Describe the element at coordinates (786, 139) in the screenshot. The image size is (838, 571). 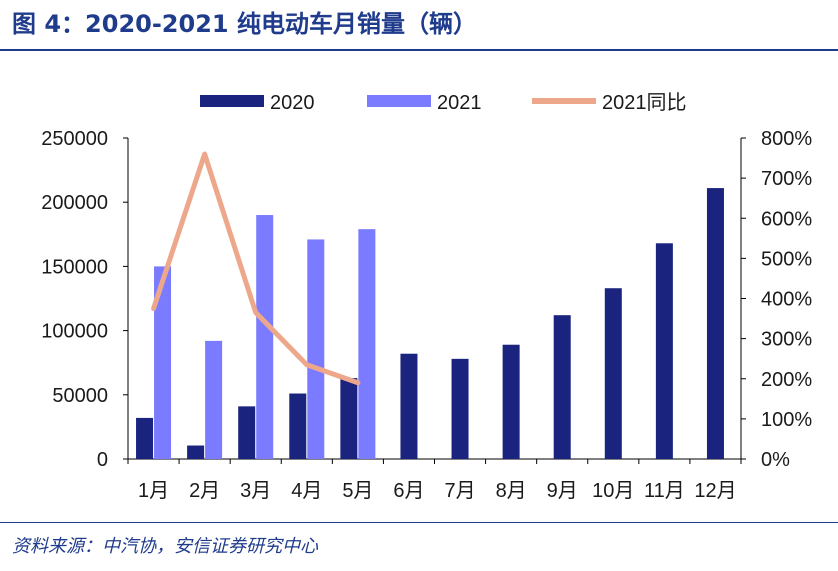
I see `y-tick-label-right: 800%` at that location.